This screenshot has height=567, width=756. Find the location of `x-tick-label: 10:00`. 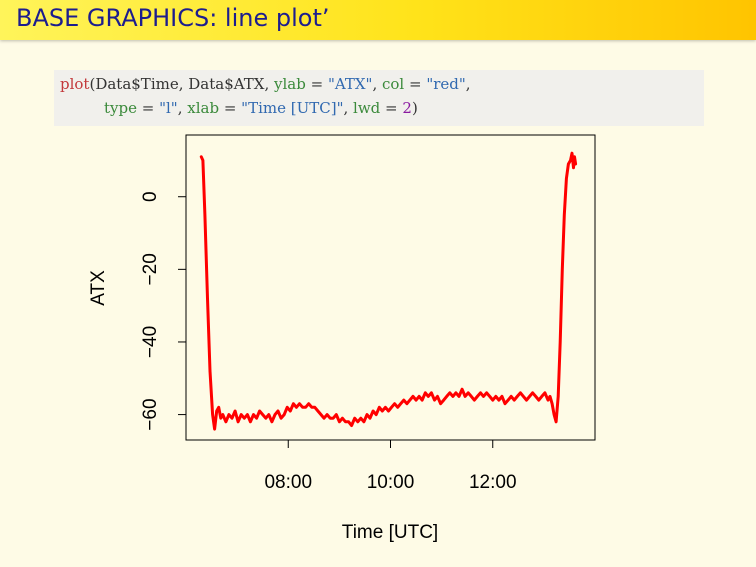

x-tick-label: 10:00 is located at coordinates (391, 482).